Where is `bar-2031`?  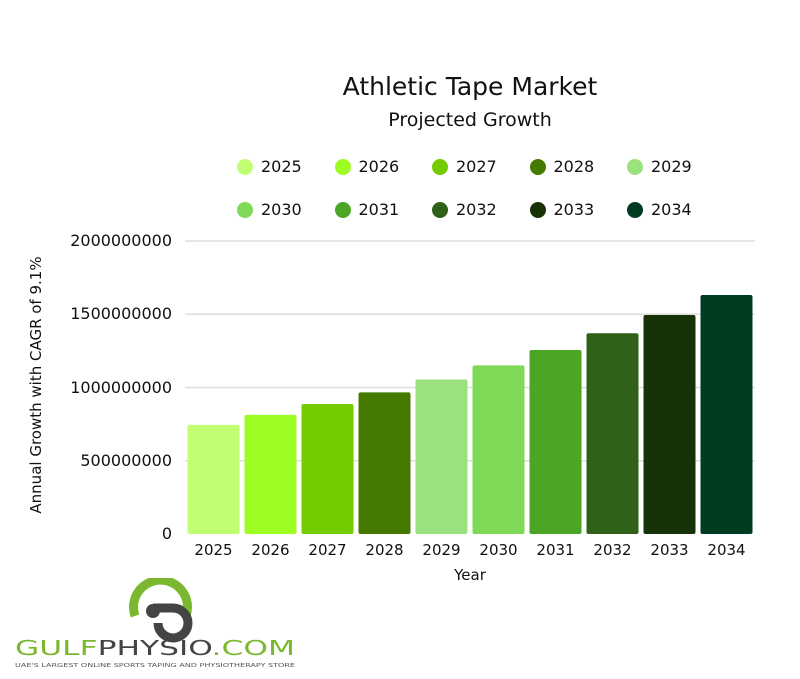
bar-2031 is located at coordinates (555, 441).